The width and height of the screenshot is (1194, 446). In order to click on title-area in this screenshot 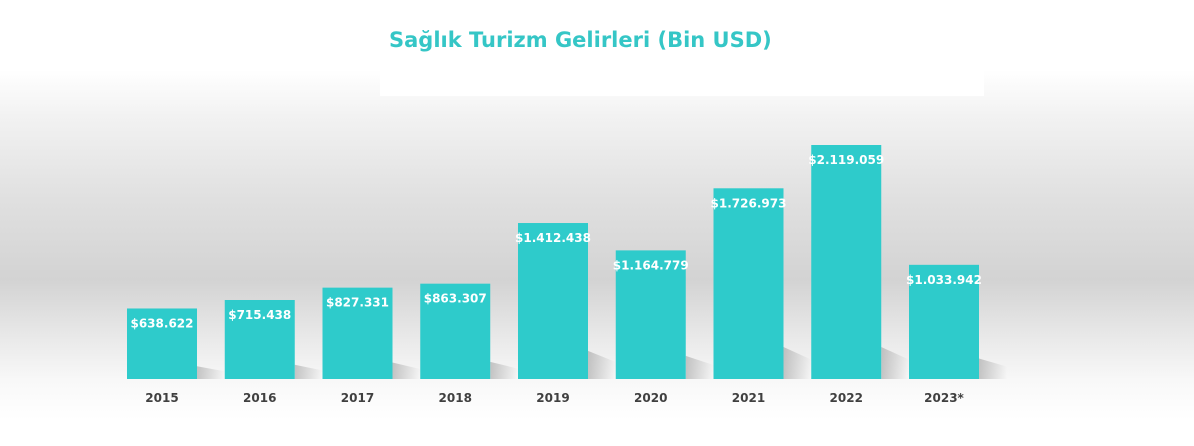, I will do `click(682, 48)`.